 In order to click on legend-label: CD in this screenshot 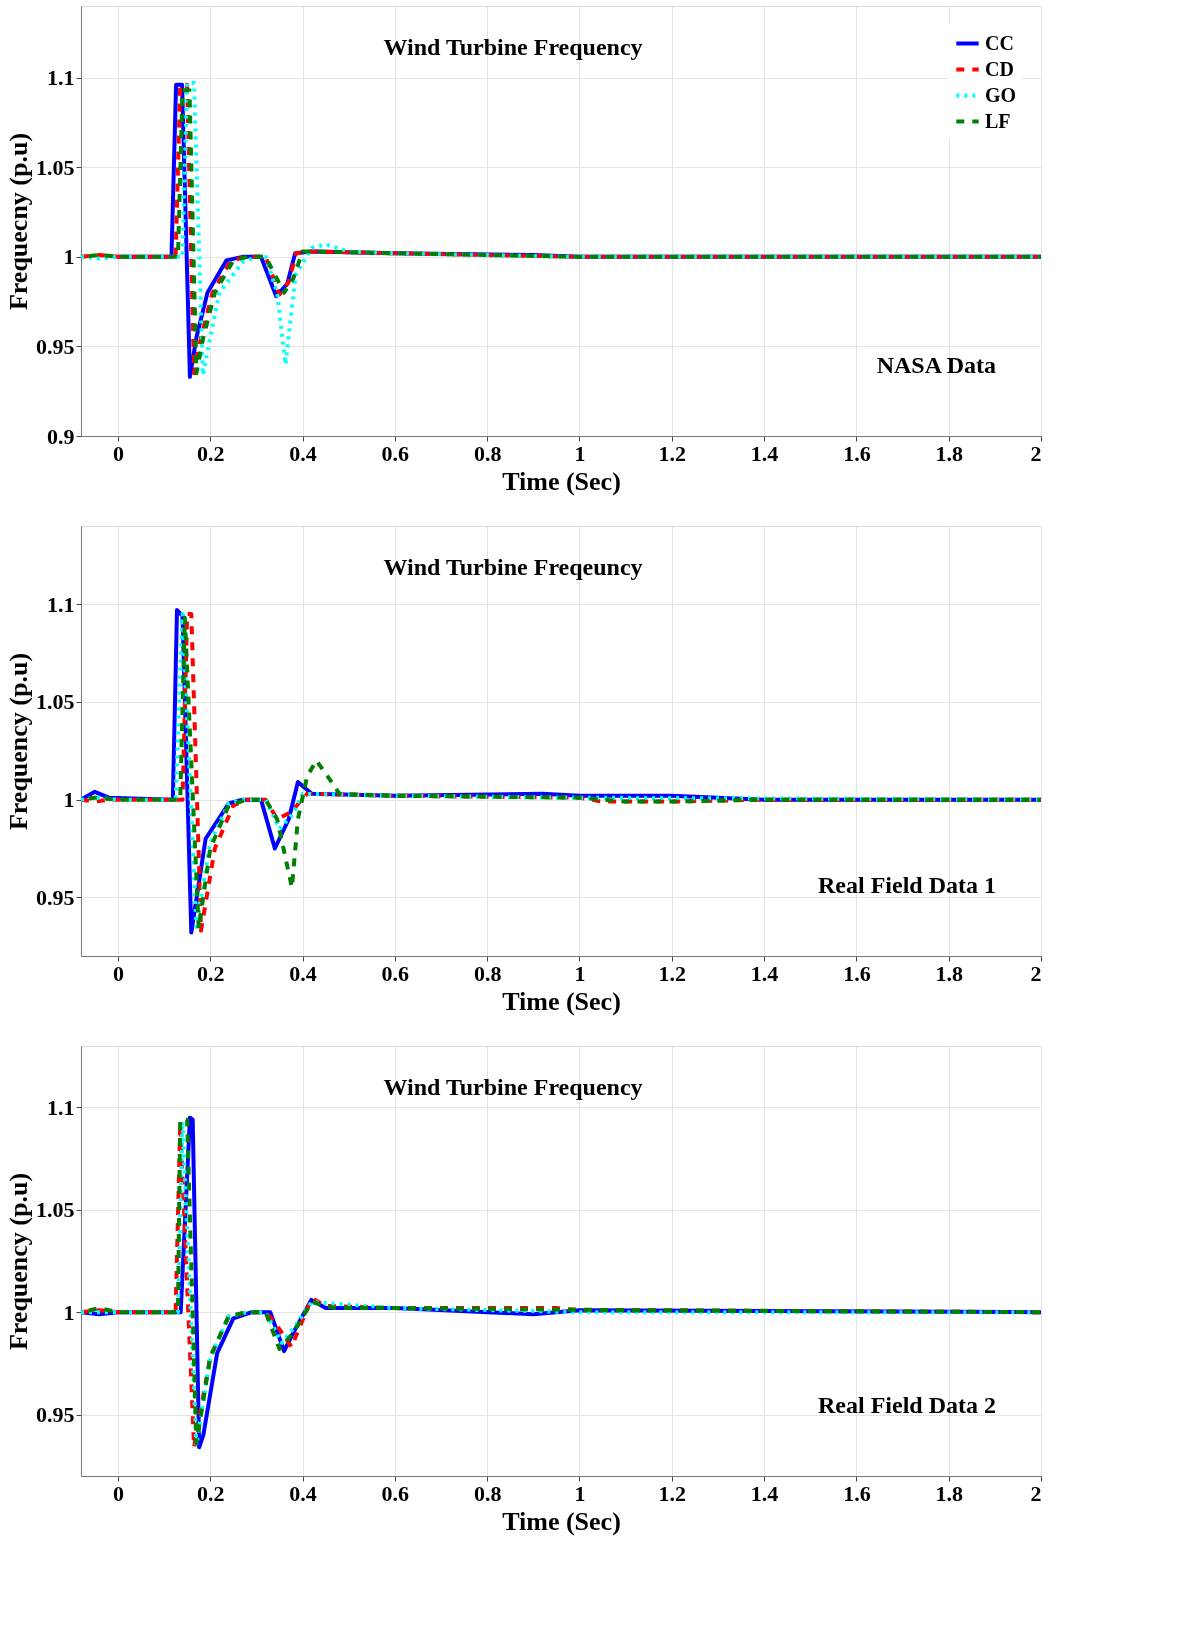, I will do `click(999, 68)`.